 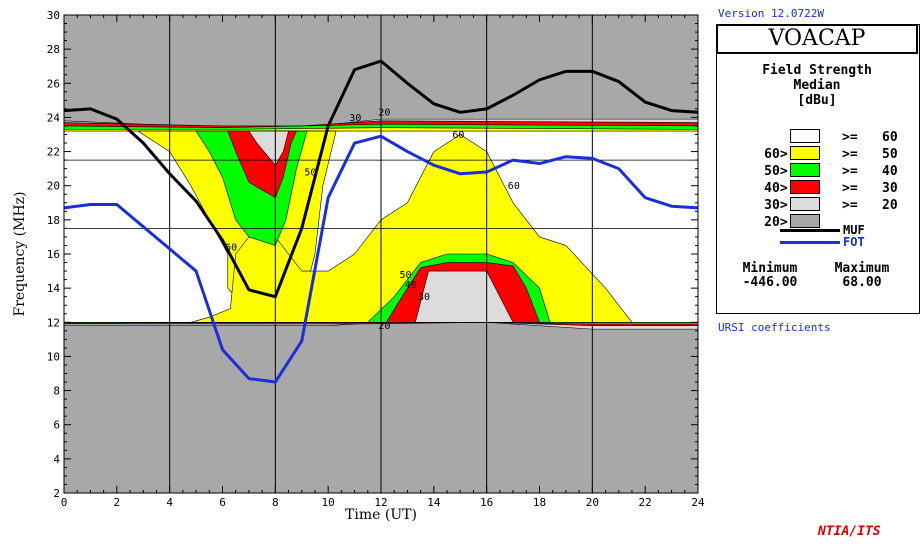 What do you see at coordinates (776, 171) in the screenshot?
I see `legend-prefix: 50>` at bounding box center [776, 171].